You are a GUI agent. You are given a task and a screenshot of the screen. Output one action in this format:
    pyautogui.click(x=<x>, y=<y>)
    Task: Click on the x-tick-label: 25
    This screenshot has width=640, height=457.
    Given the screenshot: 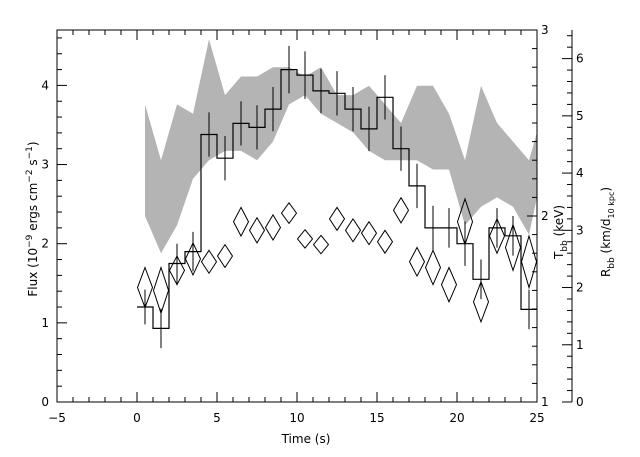 What is the action you would take?
    pyautogui.click(x=536, y=418)
    